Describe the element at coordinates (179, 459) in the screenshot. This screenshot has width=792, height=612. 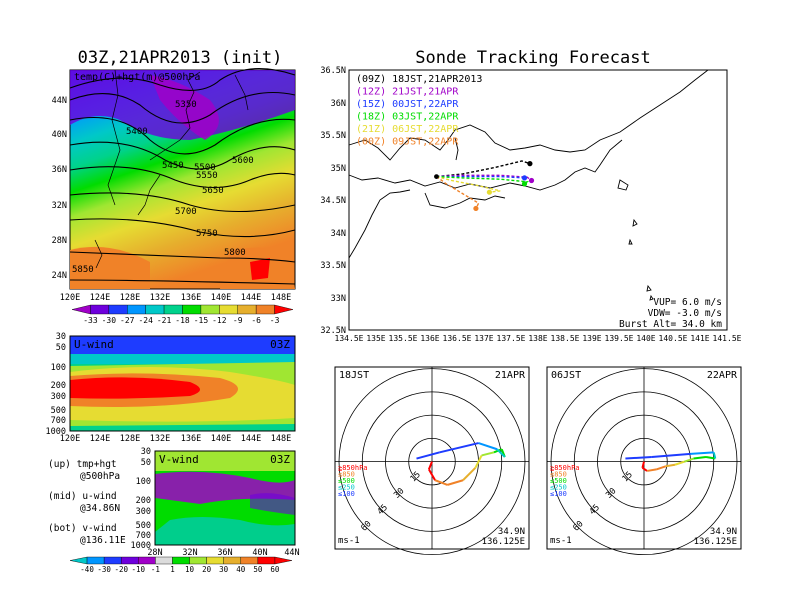
I see `v-wind-label: V-wind` at that location.